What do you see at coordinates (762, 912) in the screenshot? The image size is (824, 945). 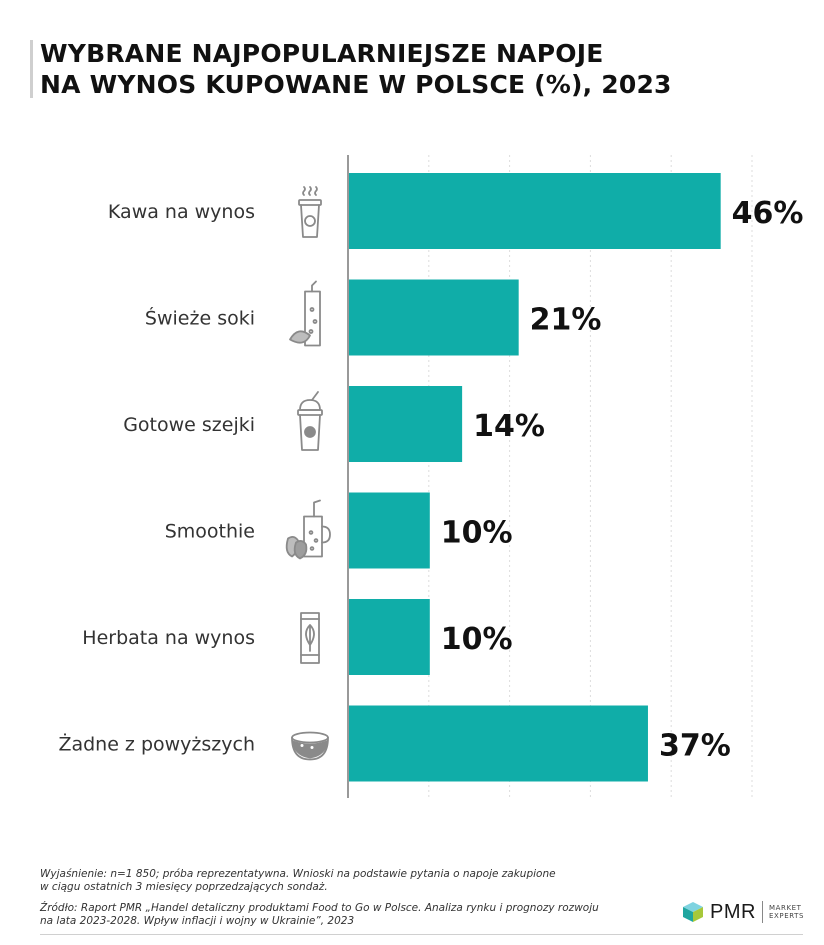 I see `logo-divider` at bounding box center [762, 912].